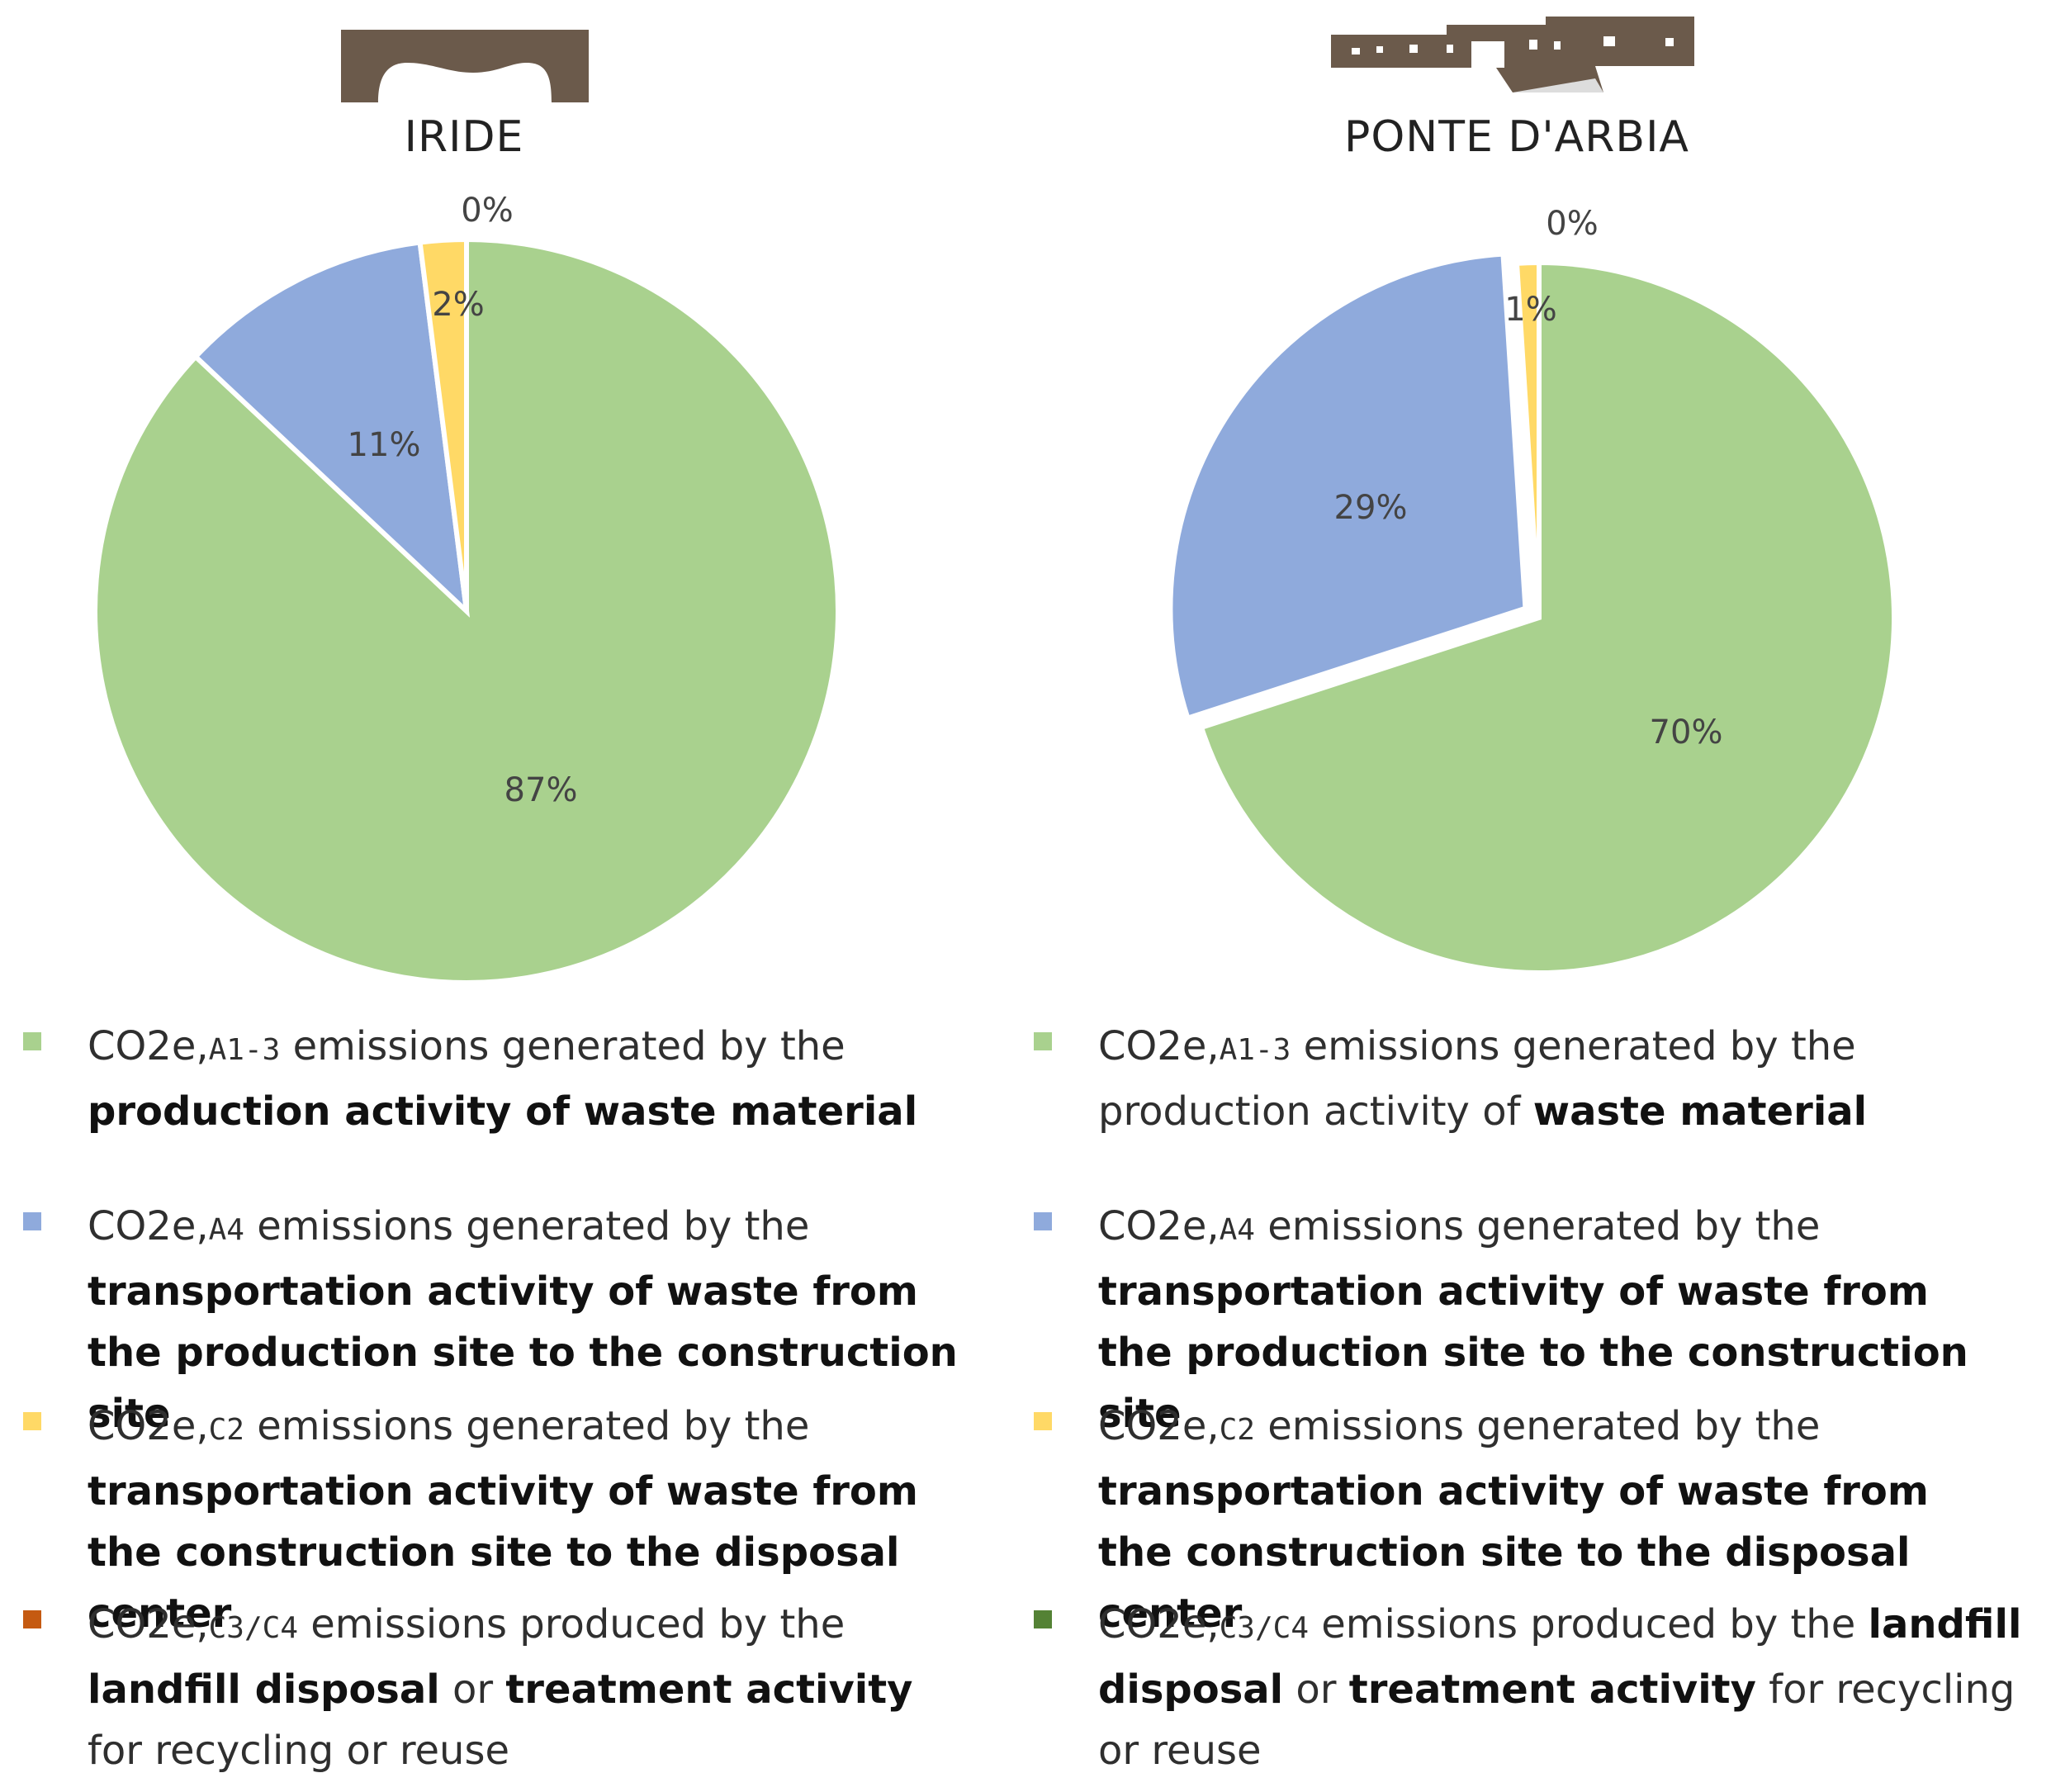 Image resolution: width=2051 pixels, height=1792 pixels. I want to click on pie-data-label-2: 29%, so click(1371, 508).